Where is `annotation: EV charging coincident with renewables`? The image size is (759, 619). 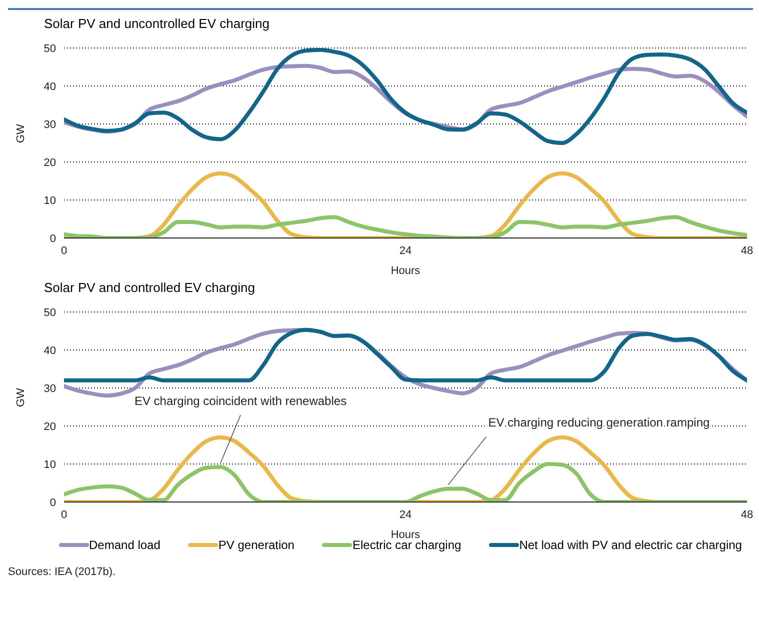 annotation: EV charging coincident with renewables is located at coordinates (240, 401).